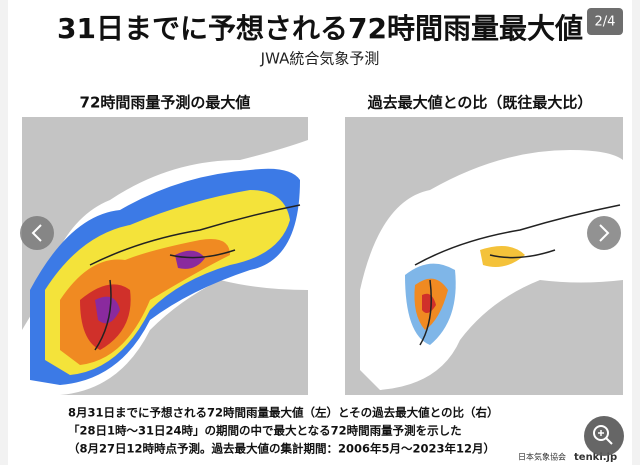 This screenshot has width=640, height=465. I want to click on zoom-button, so click(604, 436).